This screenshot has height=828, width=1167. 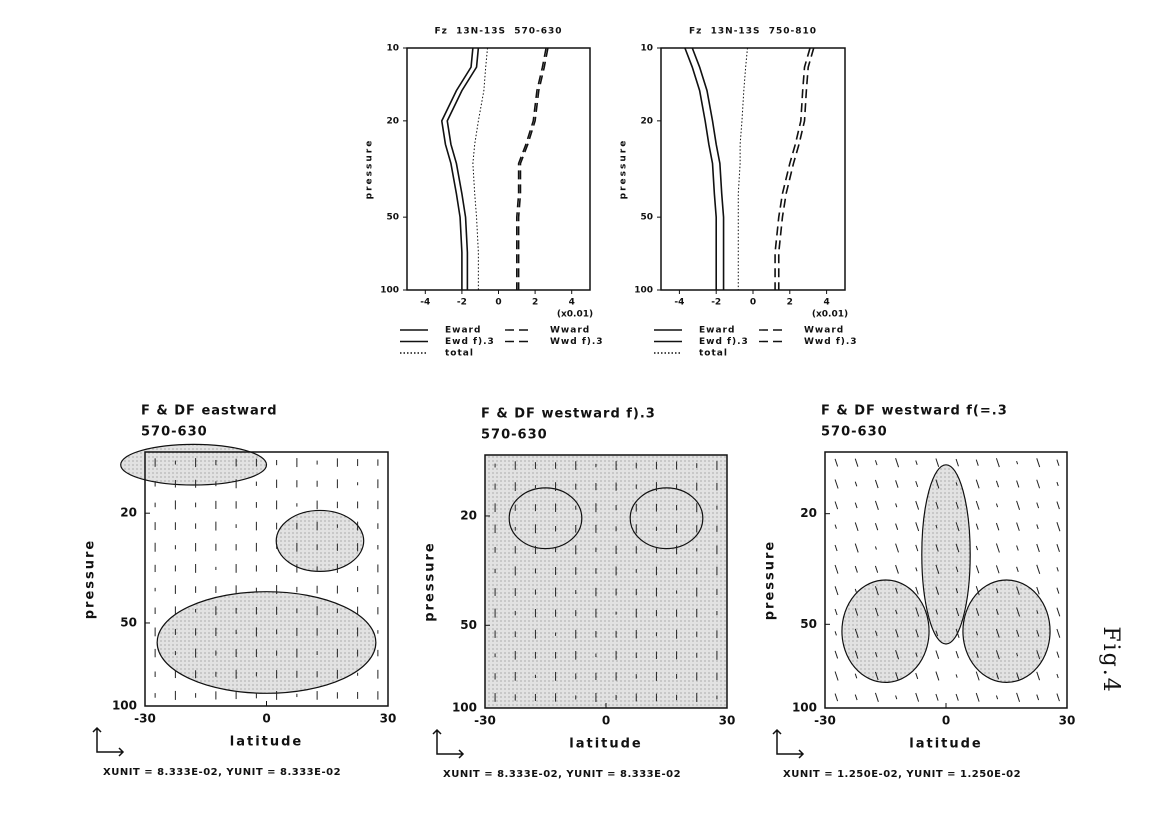 I want to click on legend-label: Wwd f).3, so click(x=577, y=342).